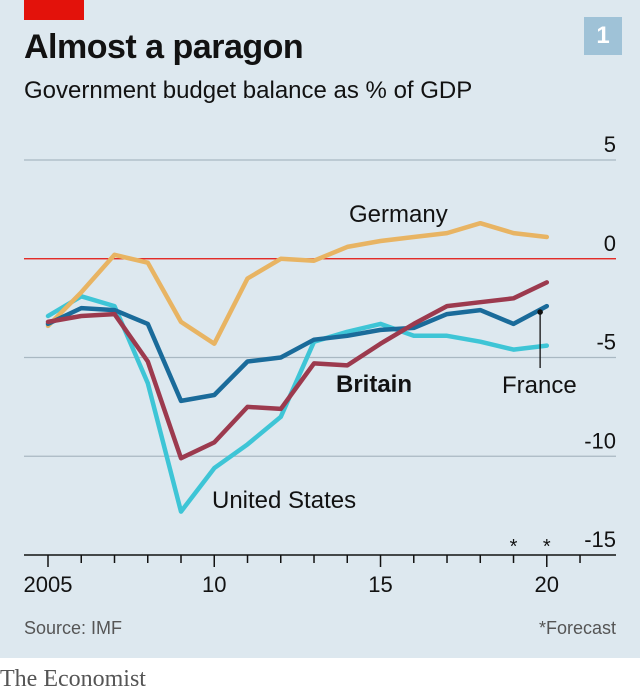  I want to click on forecast-footnote: *Forecast, so click(577, 628).